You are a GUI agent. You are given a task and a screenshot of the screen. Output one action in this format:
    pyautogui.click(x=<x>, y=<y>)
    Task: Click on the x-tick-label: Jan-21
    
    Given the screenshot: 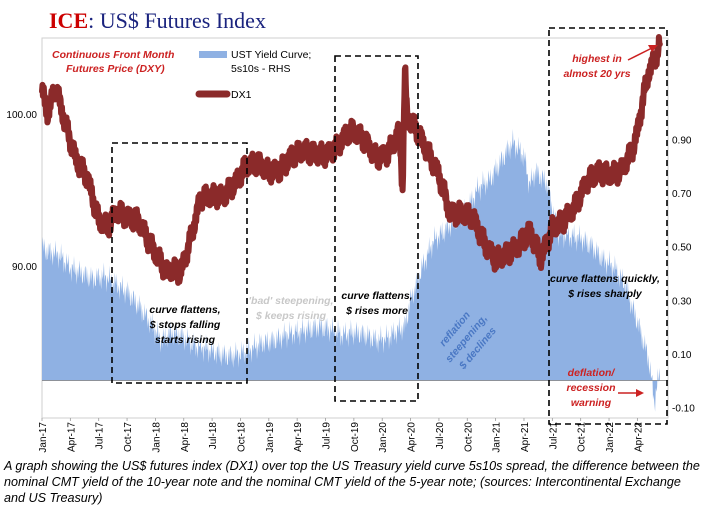 What is the action you would take?
    pyautogui.click(x=497, y=437)
    